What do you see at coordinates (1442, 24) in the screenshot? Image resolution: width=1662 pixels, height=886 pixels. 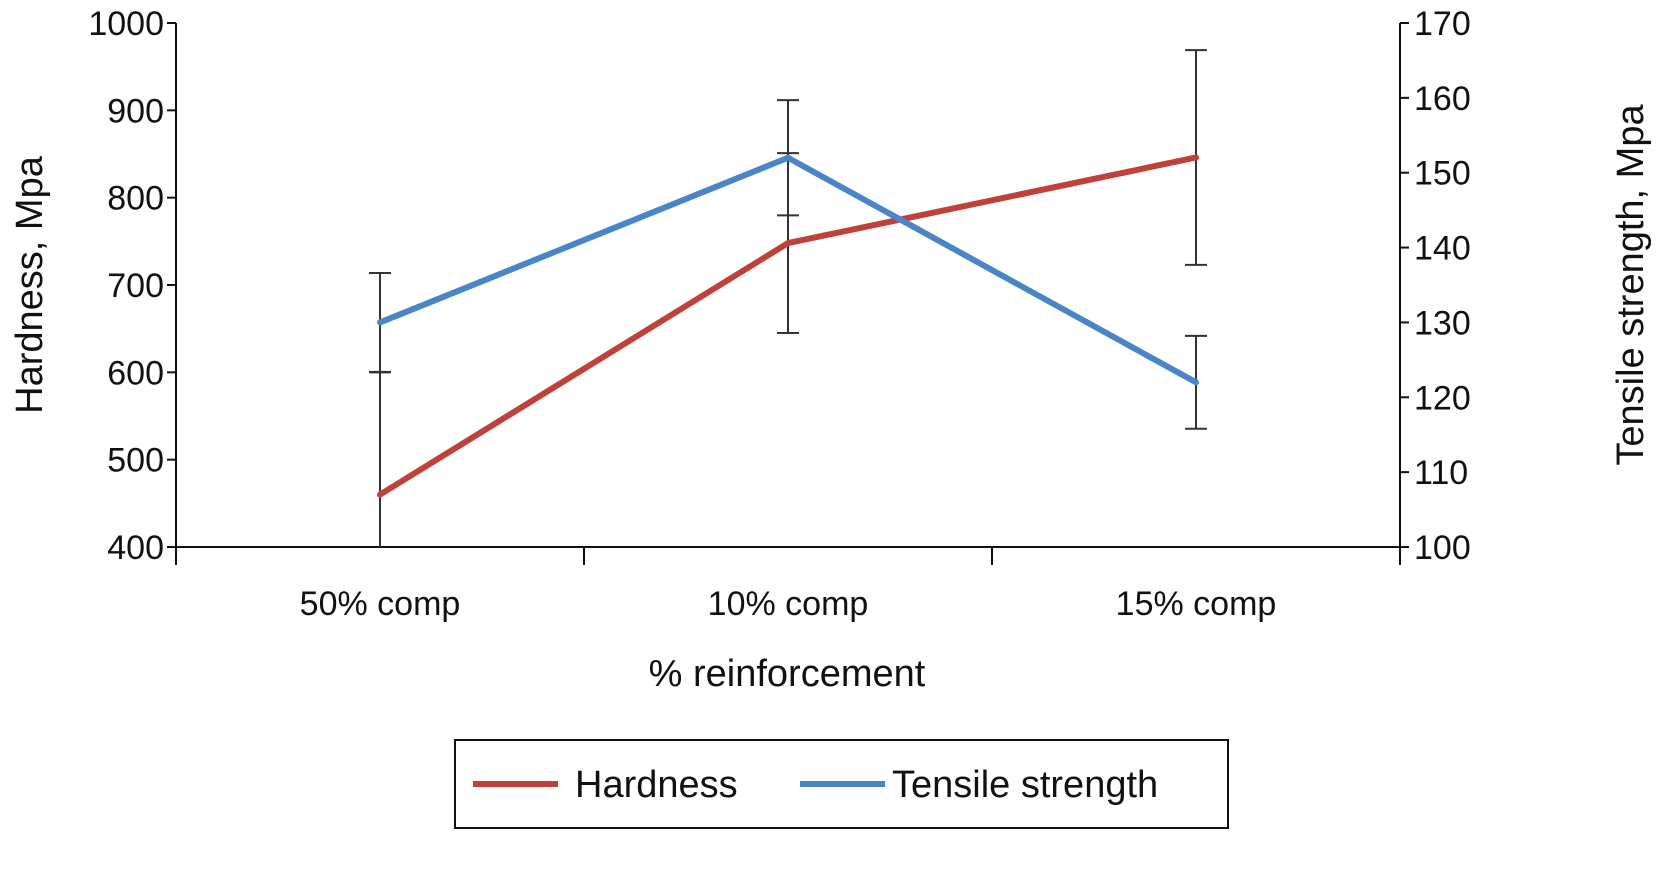 I see `y2-tick-label: 170` at bounding box center [1442, 24].